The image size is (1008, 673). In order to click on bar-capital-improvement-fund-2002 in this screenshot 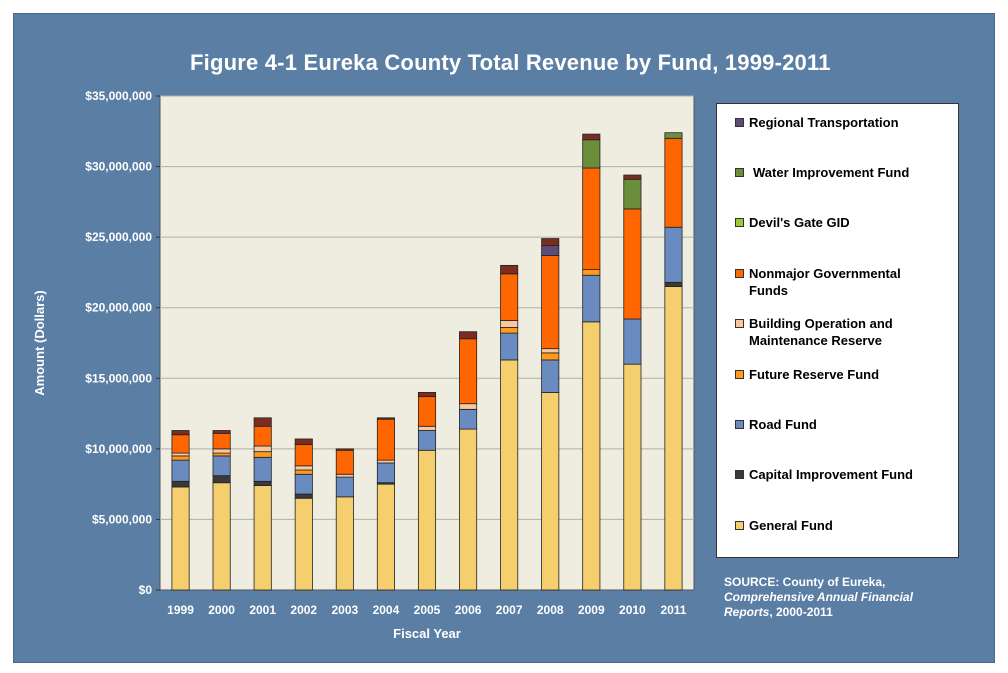, I will do `click(303, 496)`.